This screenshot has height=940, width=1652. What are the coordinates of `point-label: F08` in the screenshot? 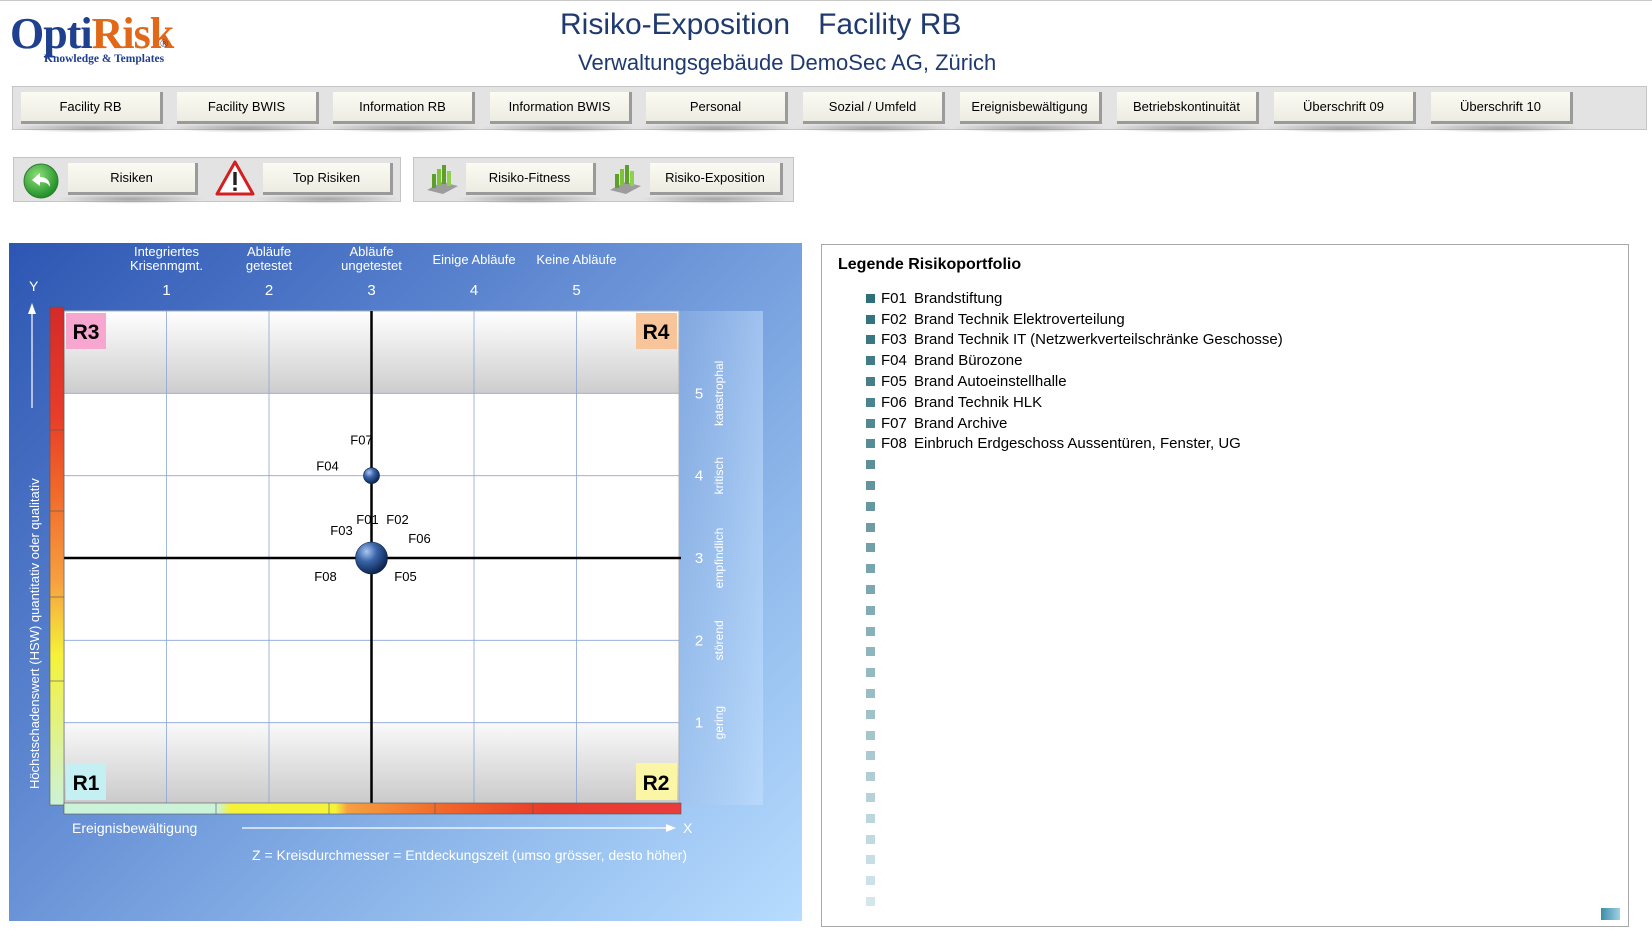 It's located at (325, 576).